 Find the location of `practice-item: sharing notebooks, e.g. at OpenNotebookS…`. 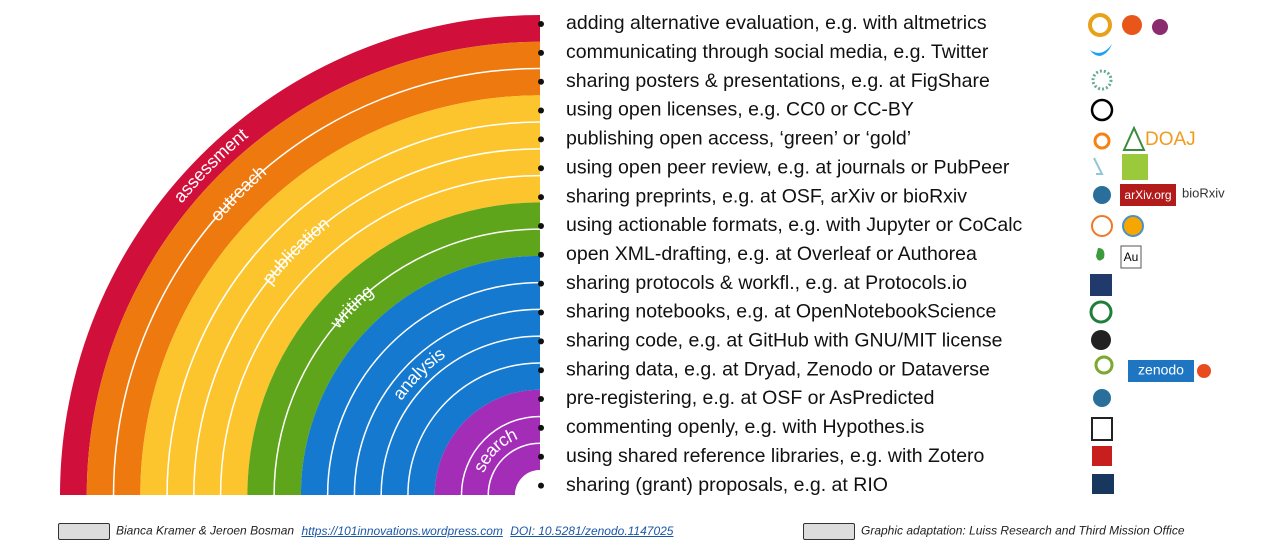

practice-item: sharing notebooks, e.g. at OpenNotebookS… is located at coordinates (781, 312).